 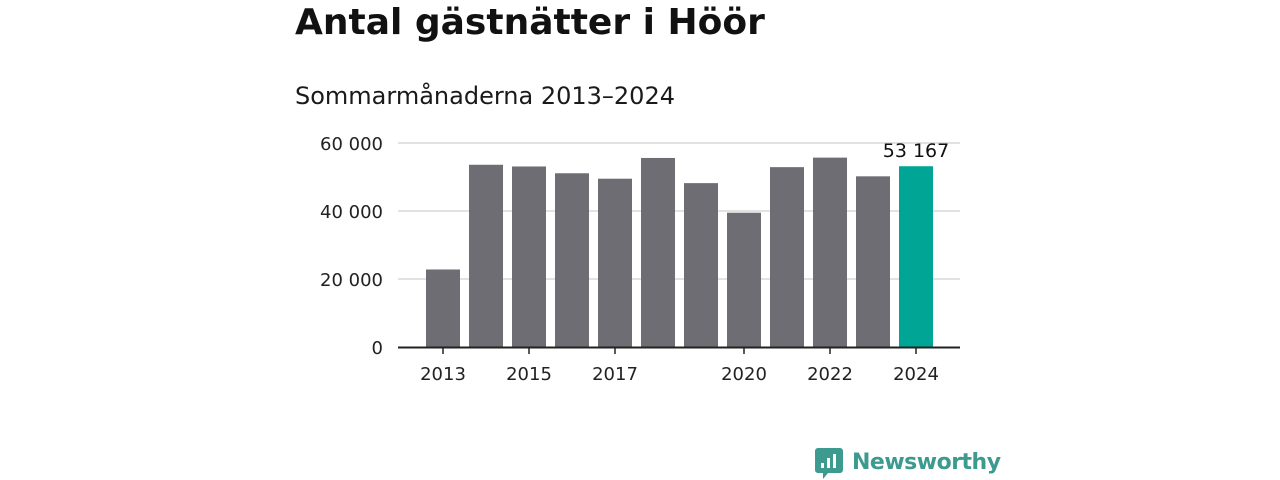 I want to click on bar-2016, so click(x=572, y=260).